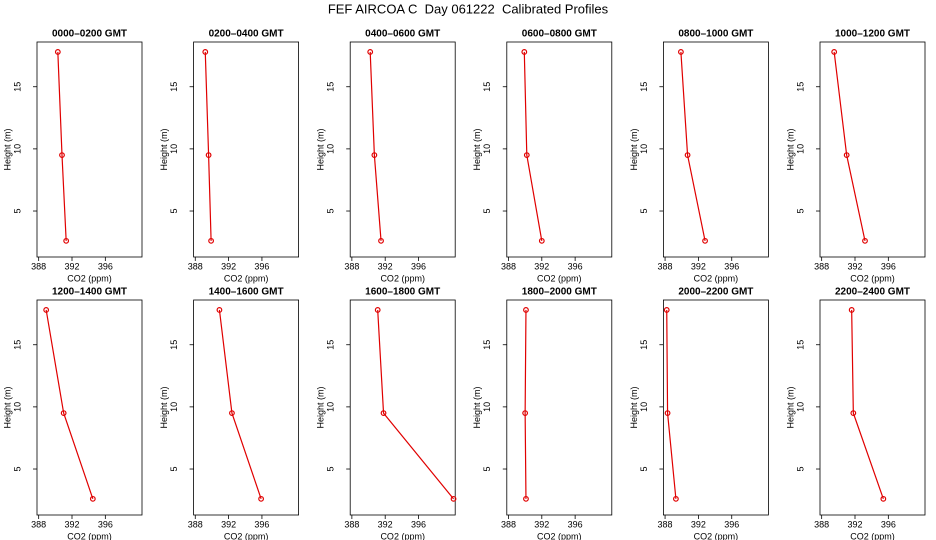 The width and height of the screenshot is (936, 540). Describe the element at coordinates (89, 292) in the screenshot. I see `panel-title: 1200–1400 GMT` at that location.